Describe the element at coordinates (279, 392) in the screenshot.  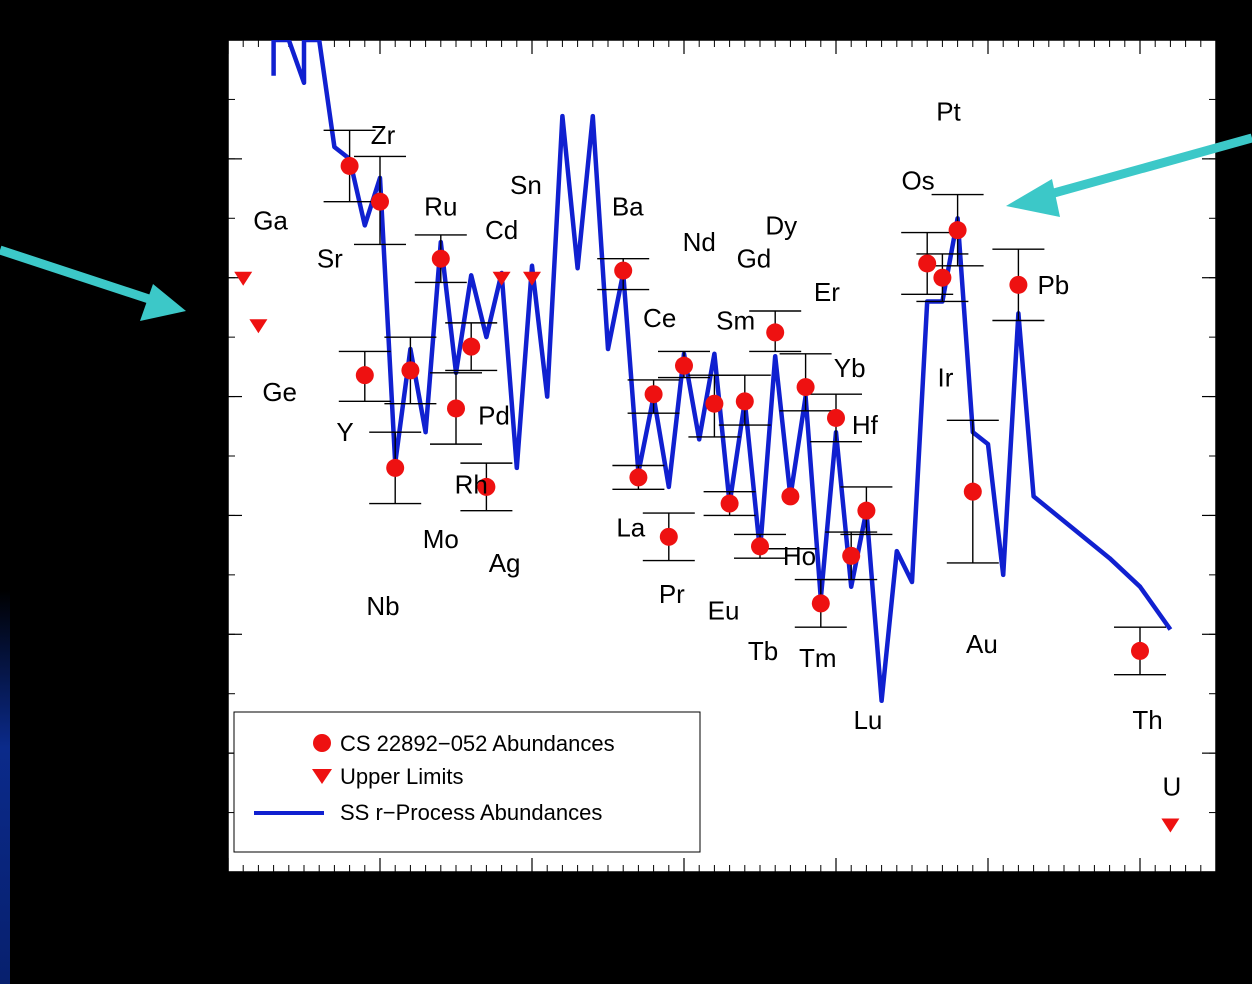
I see `element-label: Ge` at that location.